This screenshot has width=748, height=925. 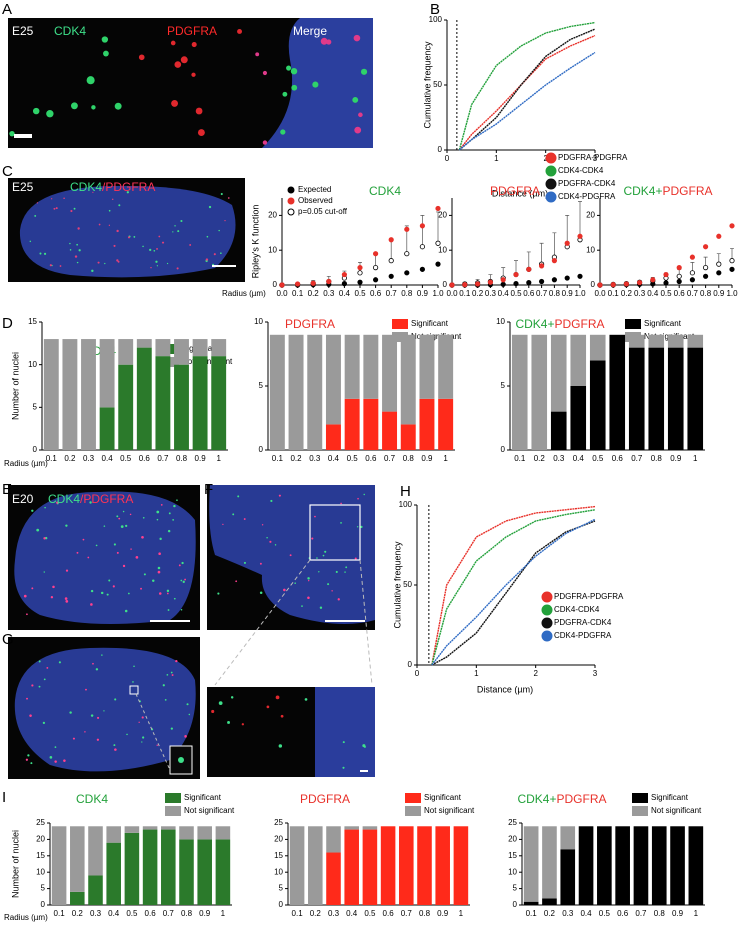 What do you see at coordinates (8, 639) in the screenshot?
I see `panel-label: G` at bounding box center [8, 639].